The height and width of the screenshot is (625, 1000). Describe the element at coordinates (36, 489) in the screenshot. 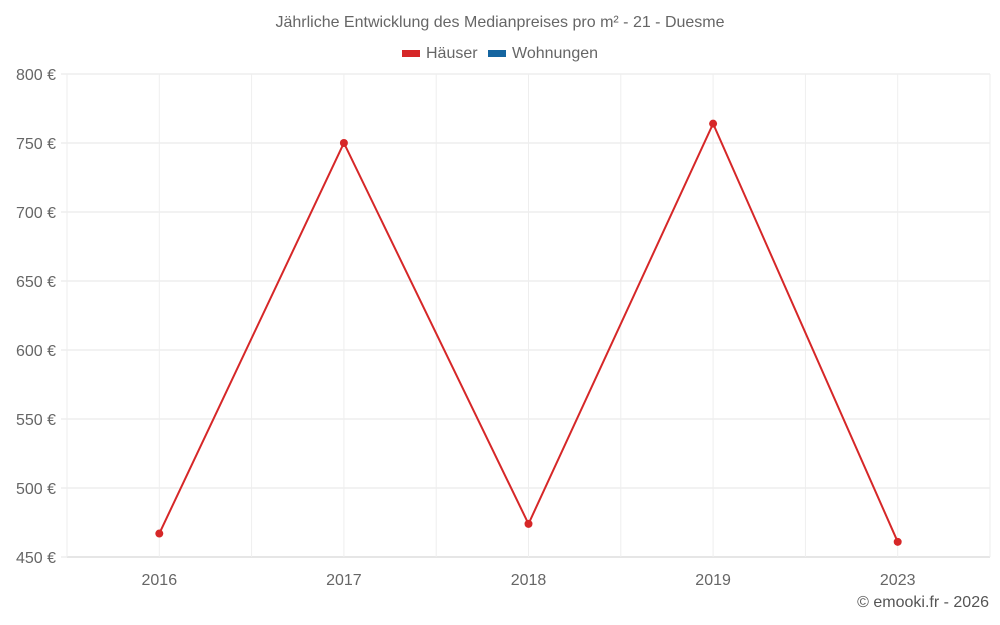

I see `y-tick-label: 500 €` at that location.